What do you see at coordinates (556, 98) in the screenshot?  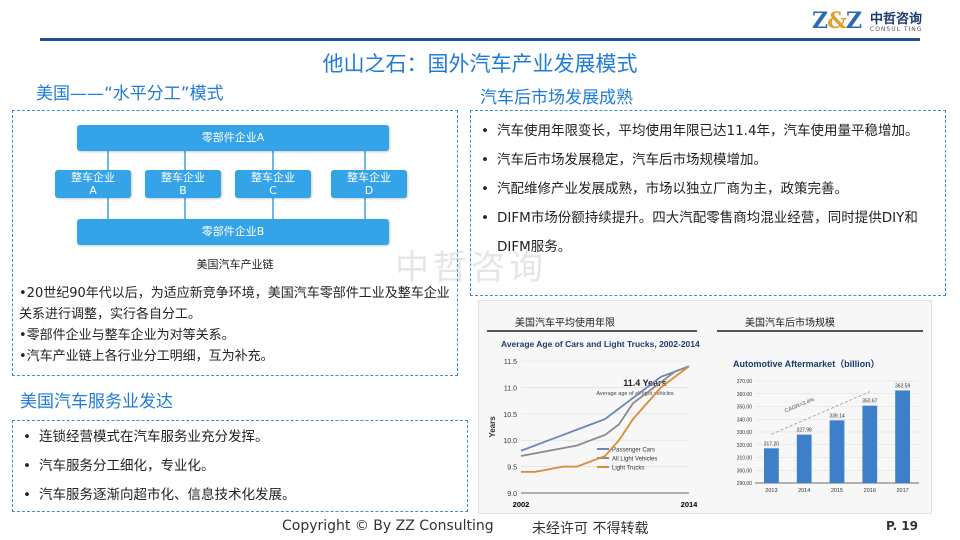 I see `section-title-aftermarket: 汽车后市场发展成熟` at bounding box center [556, 98].